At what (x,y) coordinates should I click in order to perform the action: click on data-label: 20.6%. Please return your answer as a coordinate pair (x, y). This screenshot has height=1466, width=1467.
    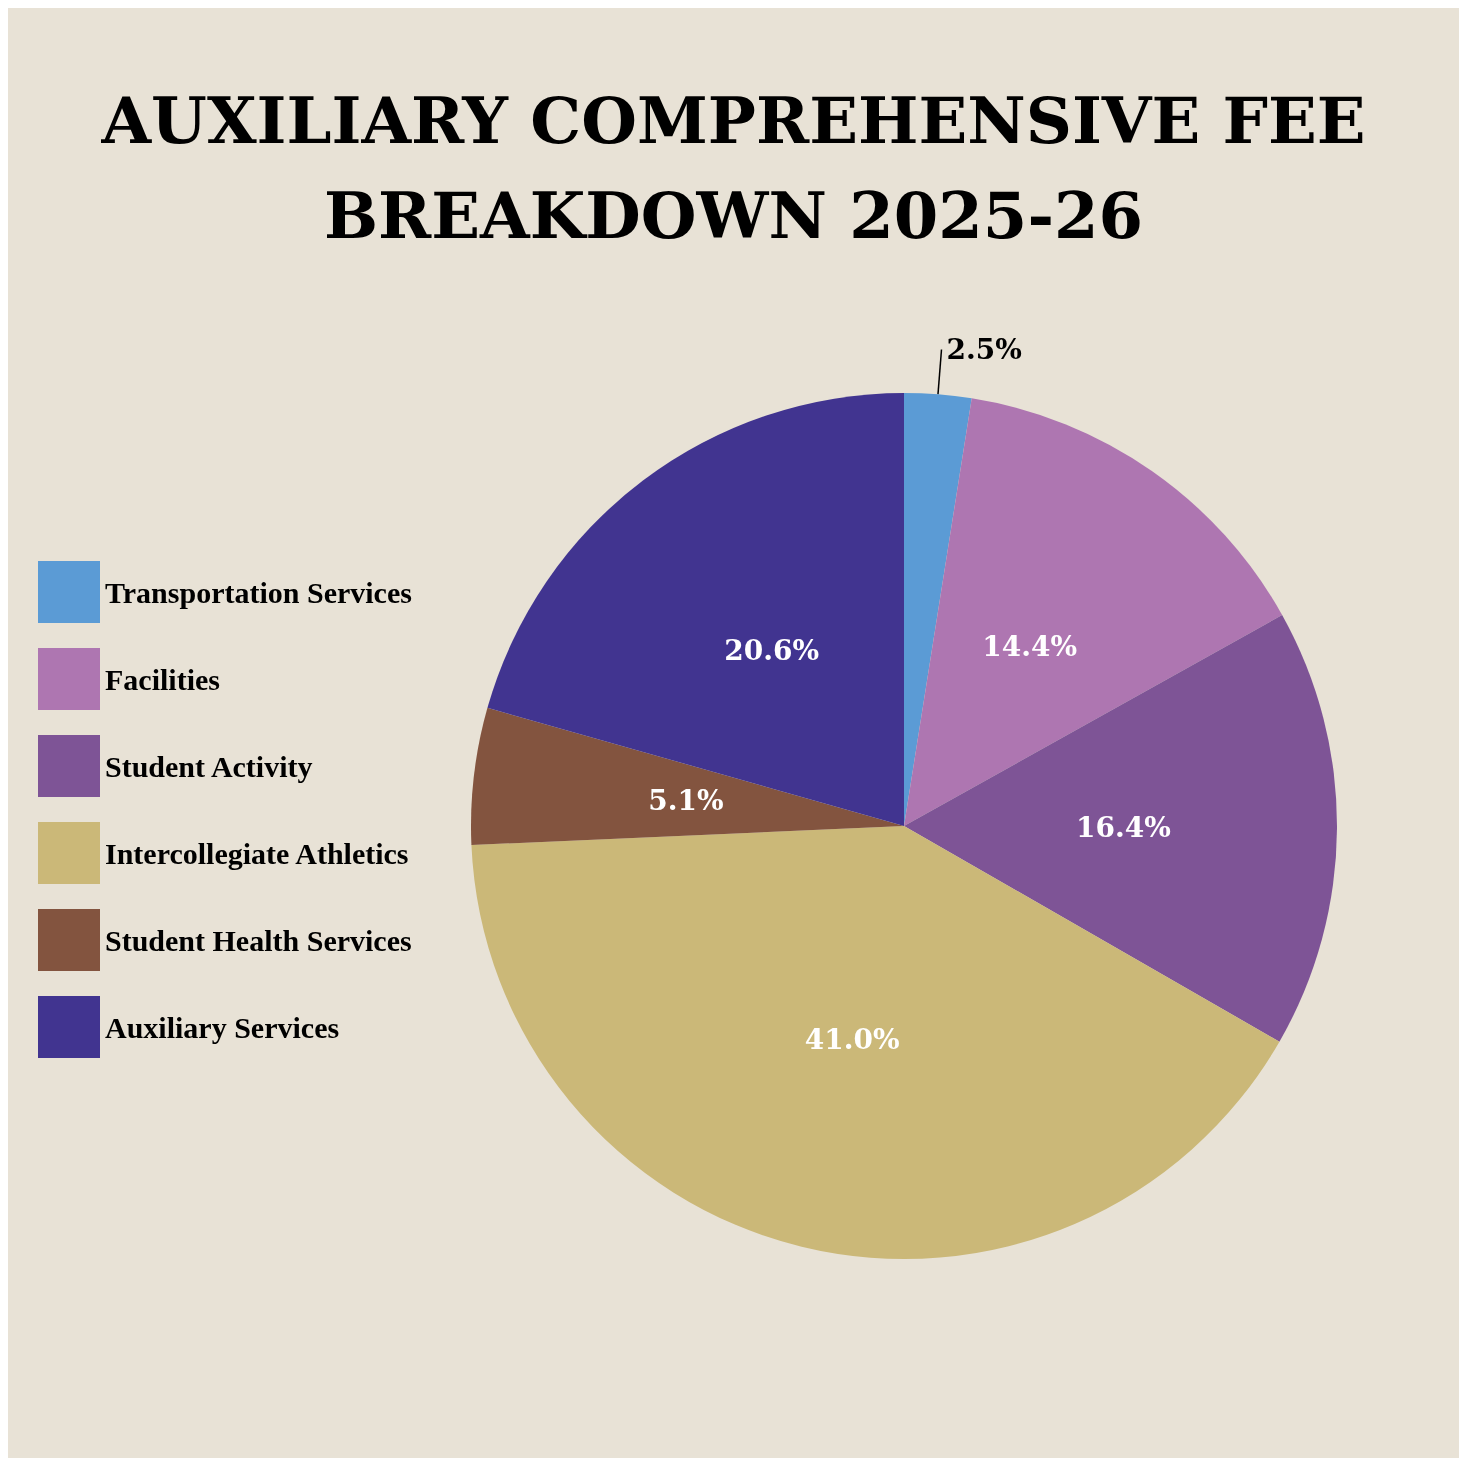
    Looking at the image, I should click on (772, 651).